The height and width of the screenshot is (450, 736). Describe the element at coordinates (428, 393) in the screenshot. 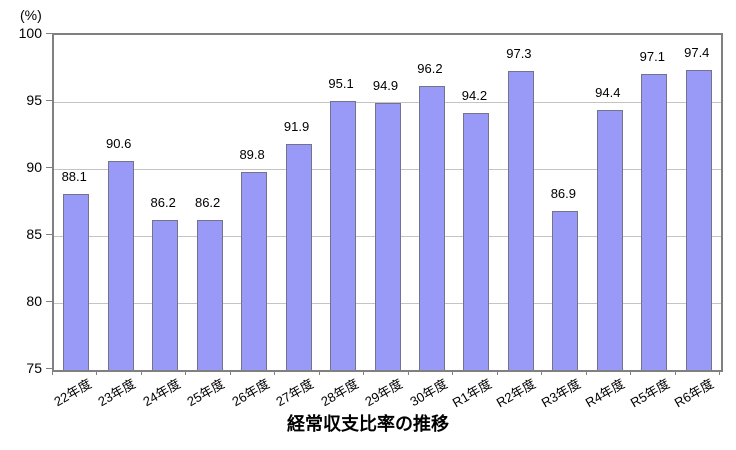

I see `x-category-label-30年度: 30年度` at that location.